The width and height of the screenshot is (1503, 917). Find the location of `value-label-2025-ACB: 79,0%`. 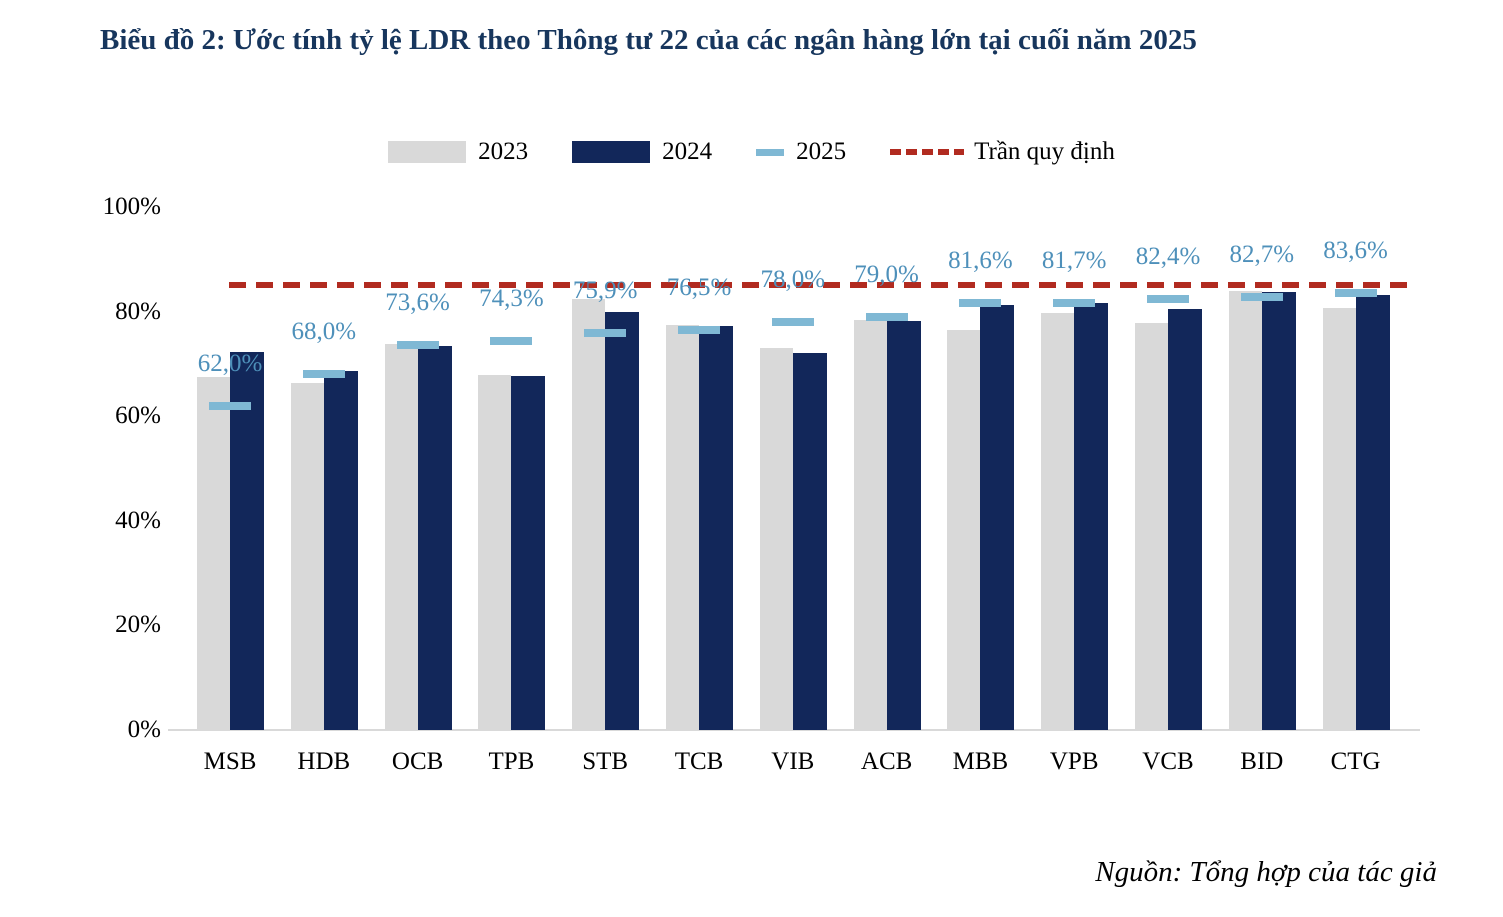

value-label-2025-ACB: 79,0% is located at coordinates (886, 274).